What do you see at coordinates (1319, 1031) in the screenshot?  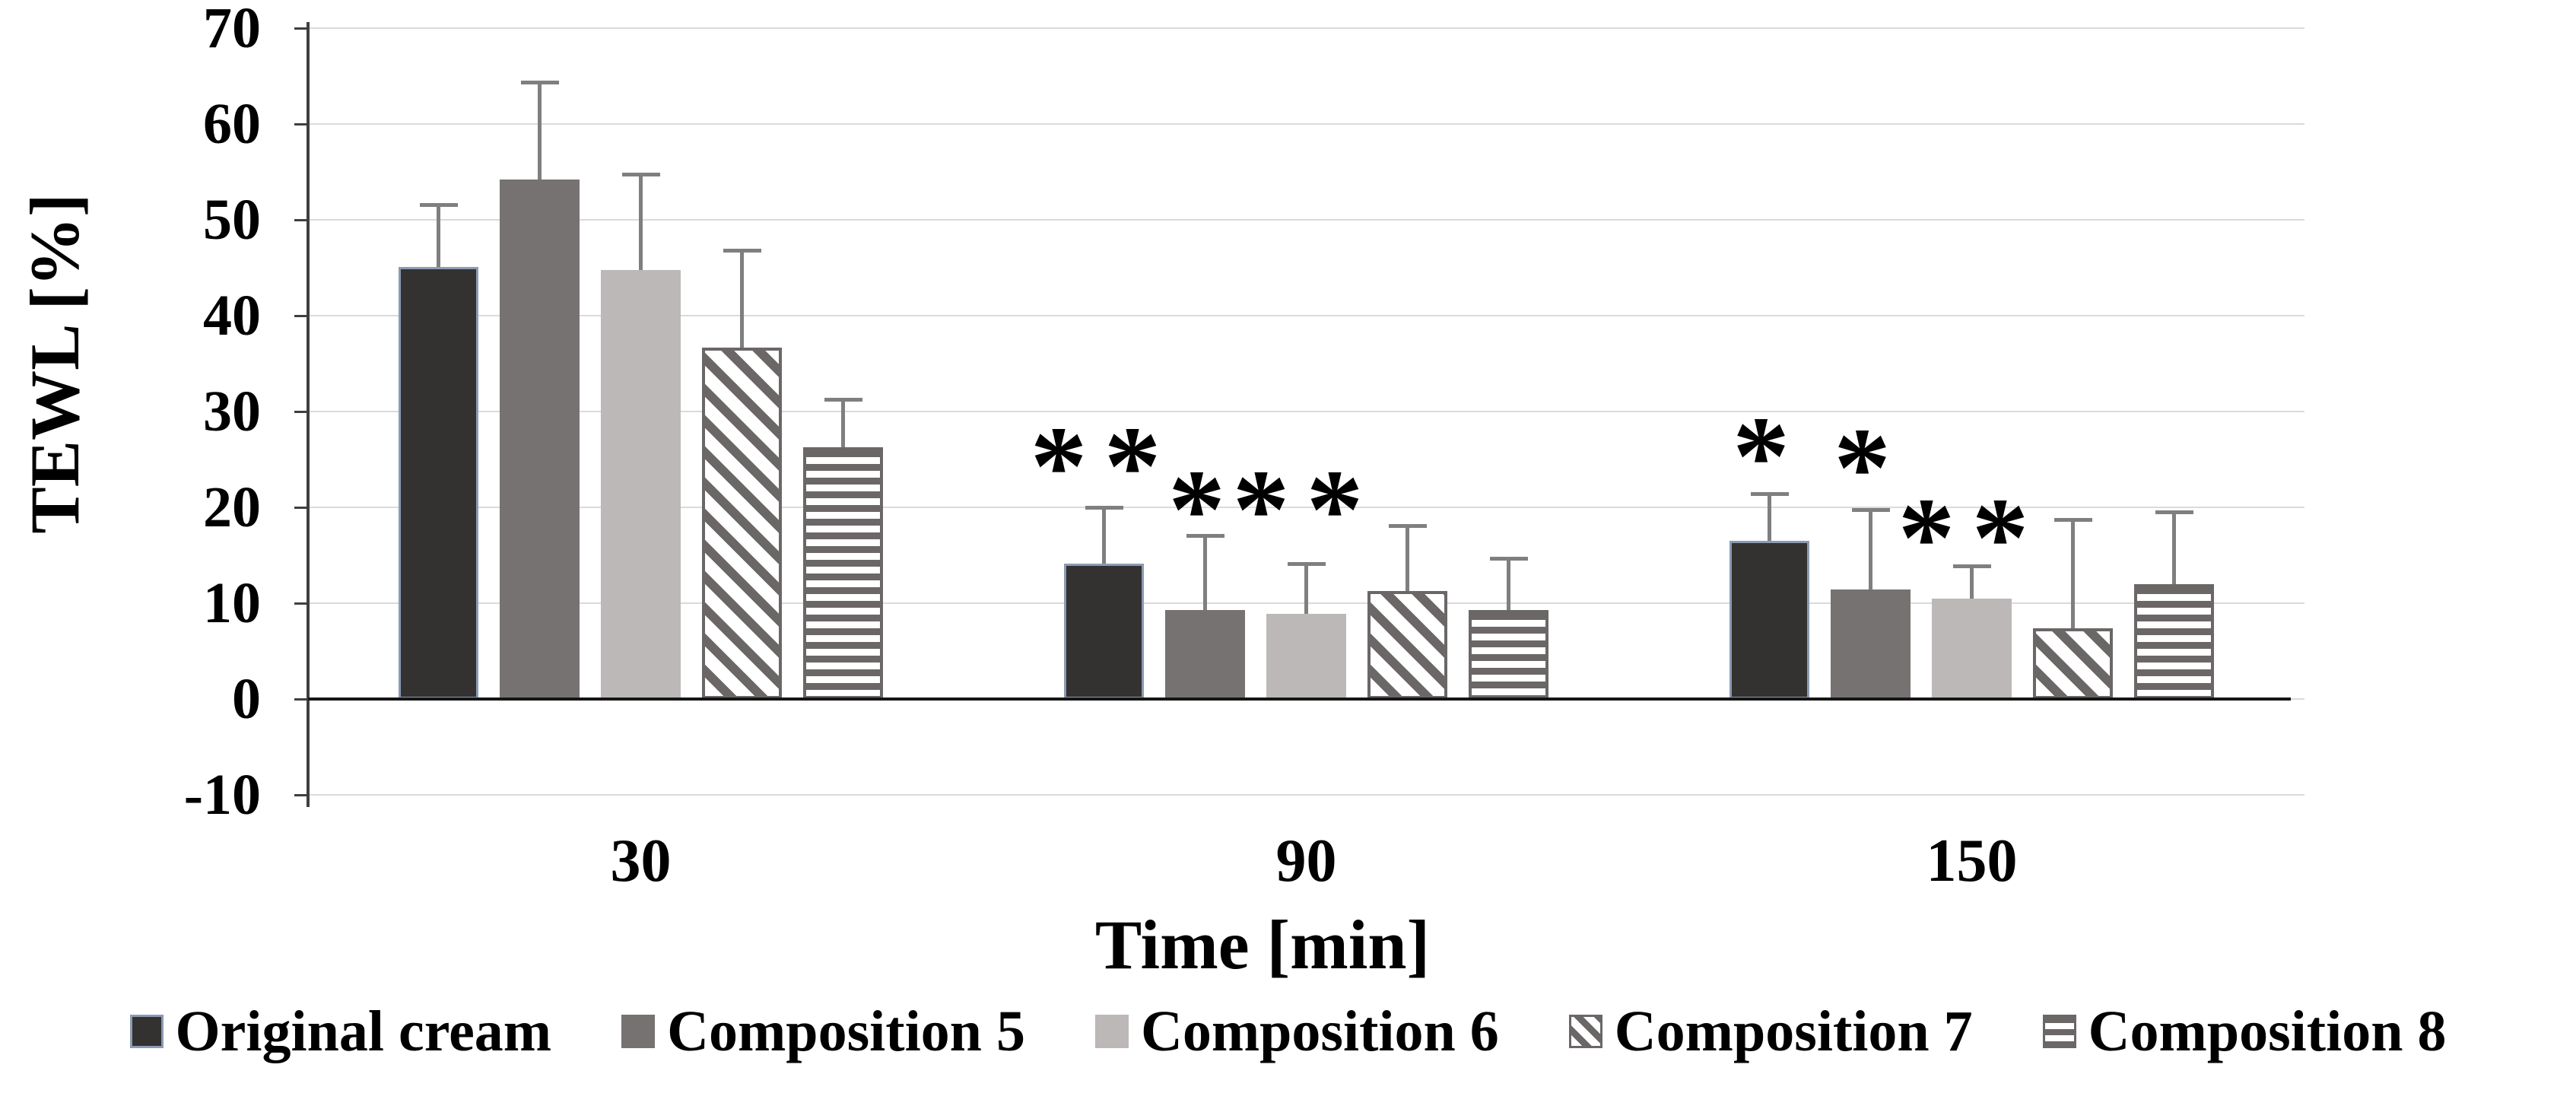 I see `legend-label: Composition 6` at bounding box center [1319, 1031].